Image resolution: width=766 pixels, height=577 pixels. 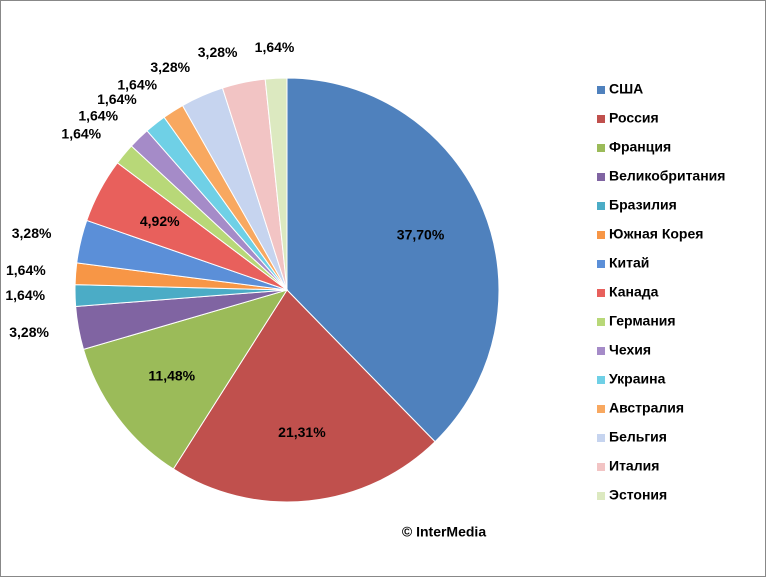 What do you see at coordinates (656, 234) in the screenshot?
I see `legend-label: Южная Корея` at bounding box center [656, 234].